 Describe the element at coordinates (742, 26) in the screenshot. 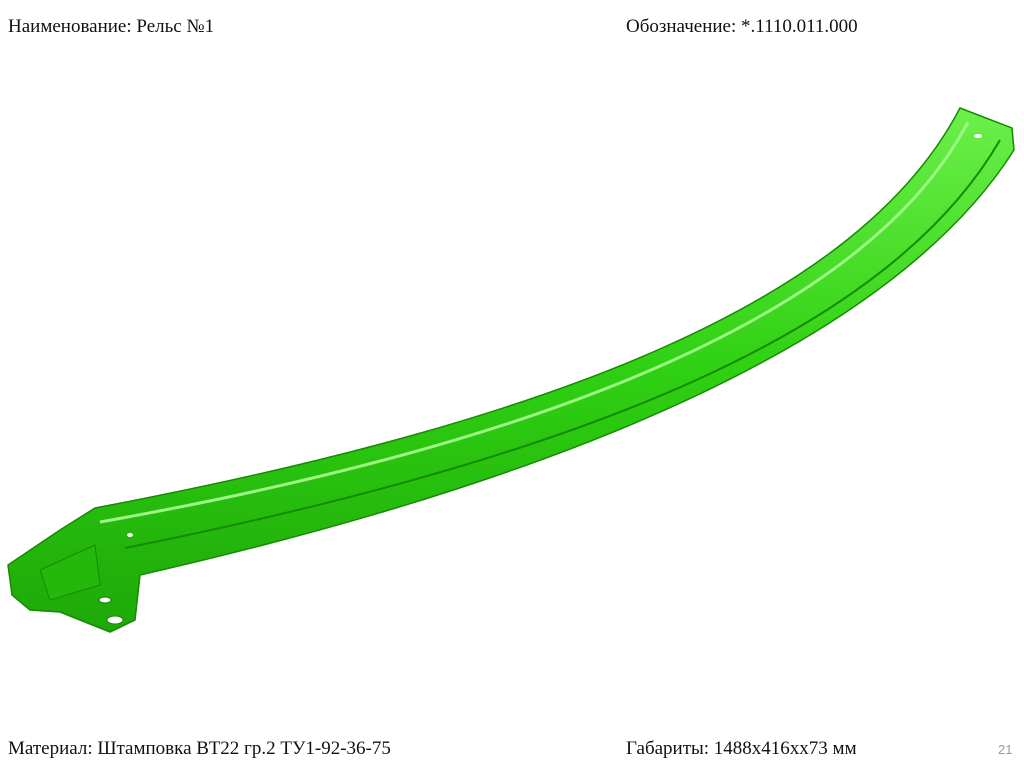

I see `designation: Обозначение: *.1110.011.000` at that location.